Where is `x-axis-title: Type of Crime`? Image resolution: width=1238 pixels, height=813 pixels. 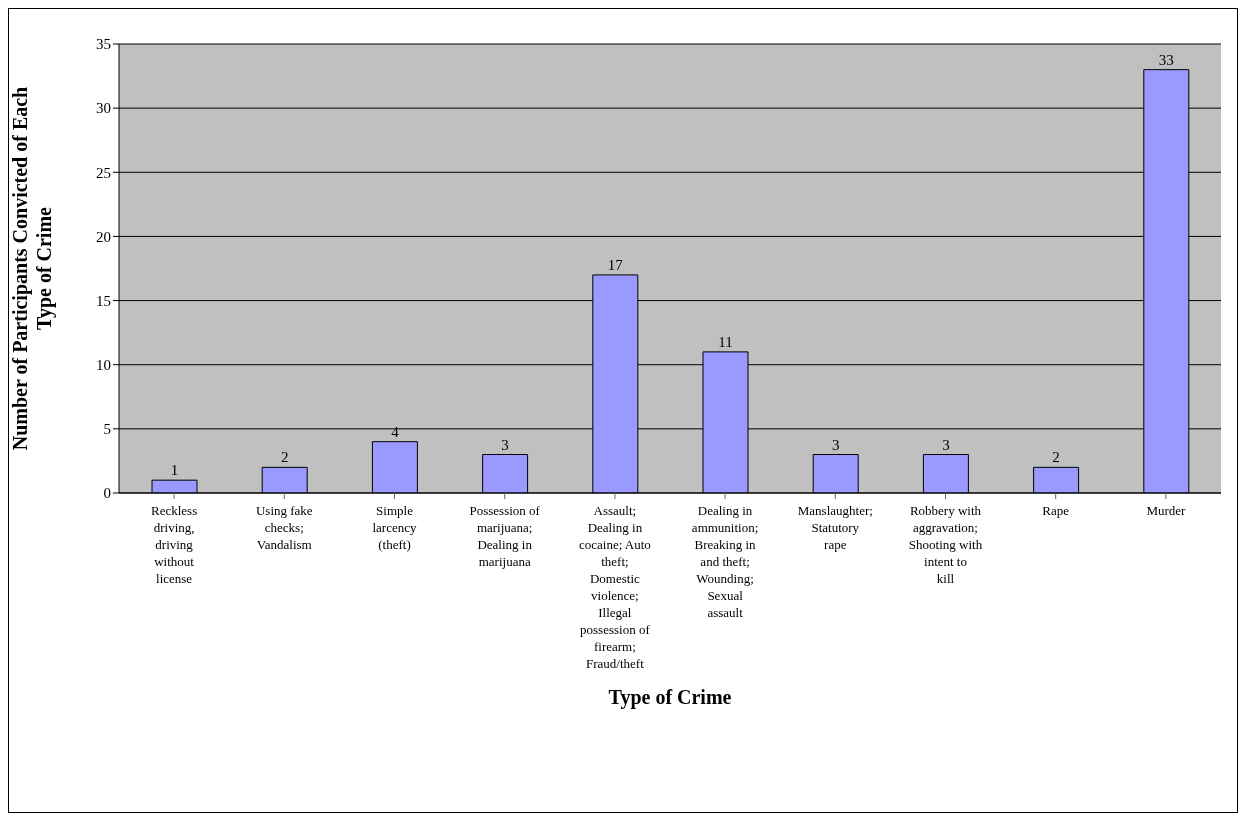
x-axis-title: Type of Crime is located at coordinates (670, 697).